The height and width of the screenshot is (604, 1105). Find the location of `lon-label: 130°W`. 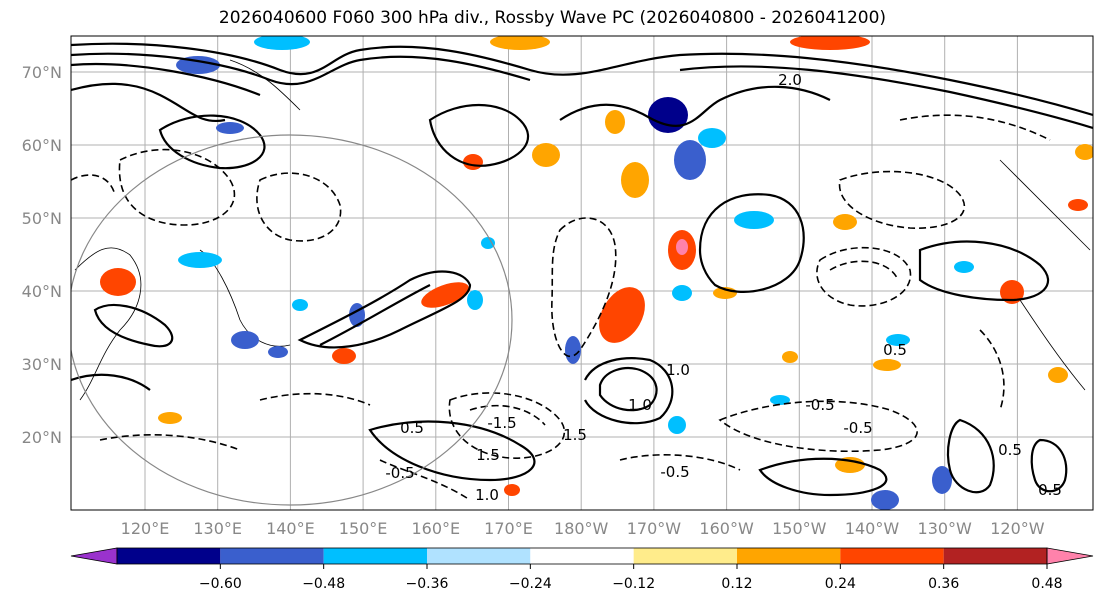

lon-label: 130°W is located at coordinates (945, 528).